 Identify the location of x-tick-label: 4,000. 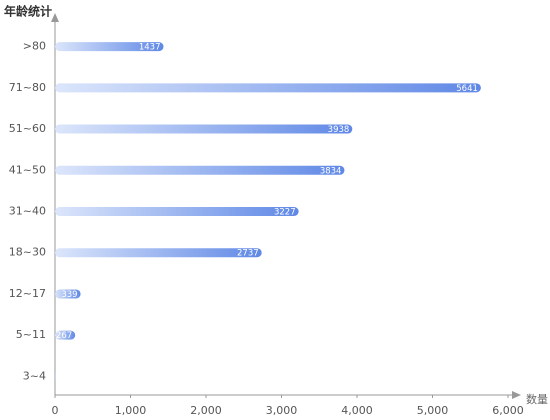
(357, 410).